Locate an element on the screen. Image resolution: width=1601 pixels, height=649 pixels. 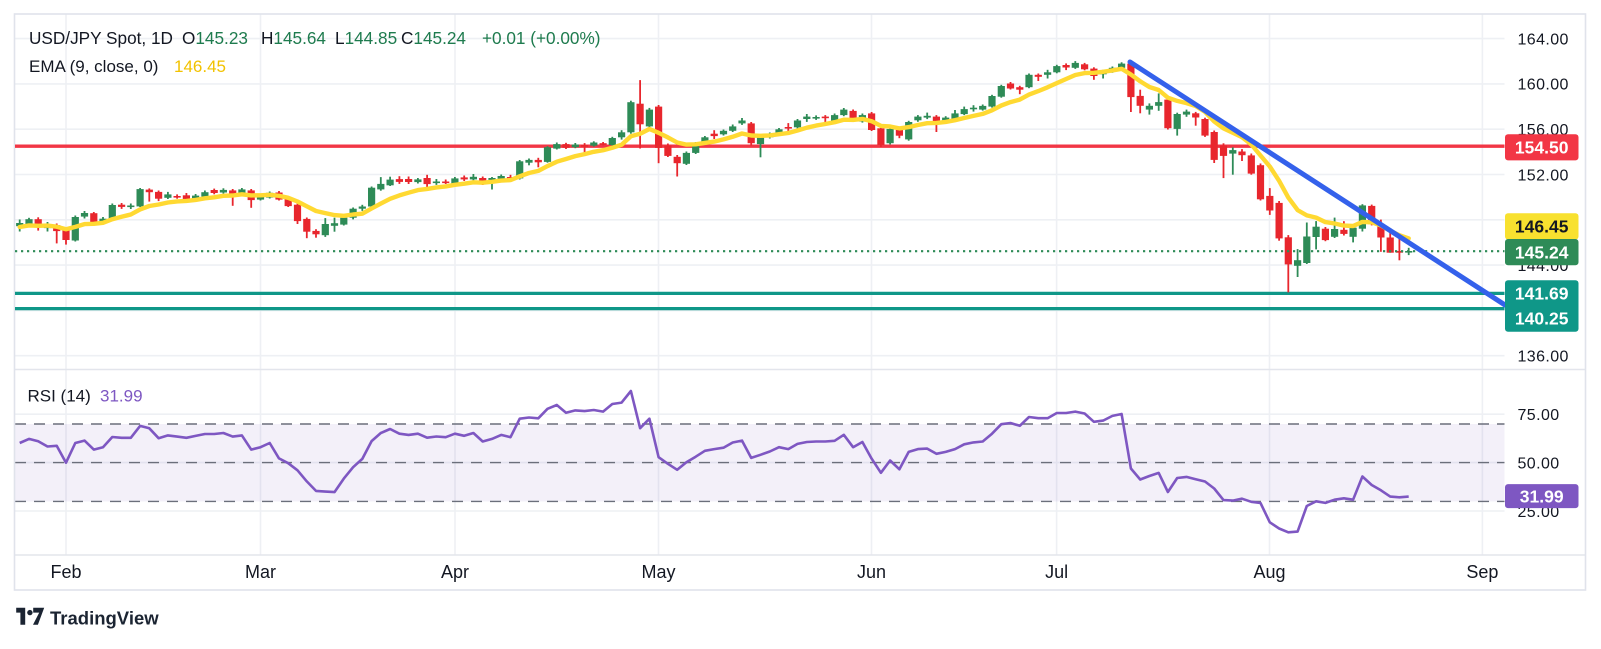
svg-text: Apr is located at coordinates (455, 572).